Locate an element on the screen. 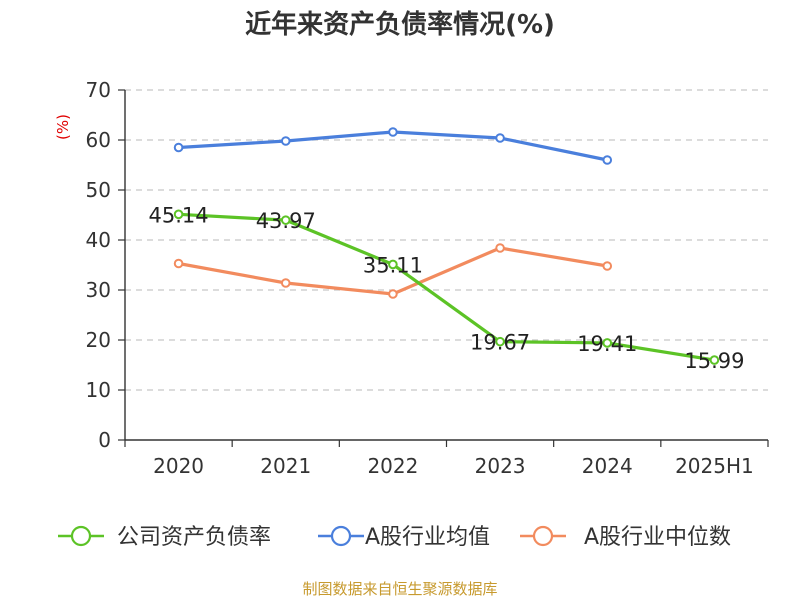 The height and width of the screenshot is (600, 800). data-label: 19.67 is located at coordinates (500, 343).